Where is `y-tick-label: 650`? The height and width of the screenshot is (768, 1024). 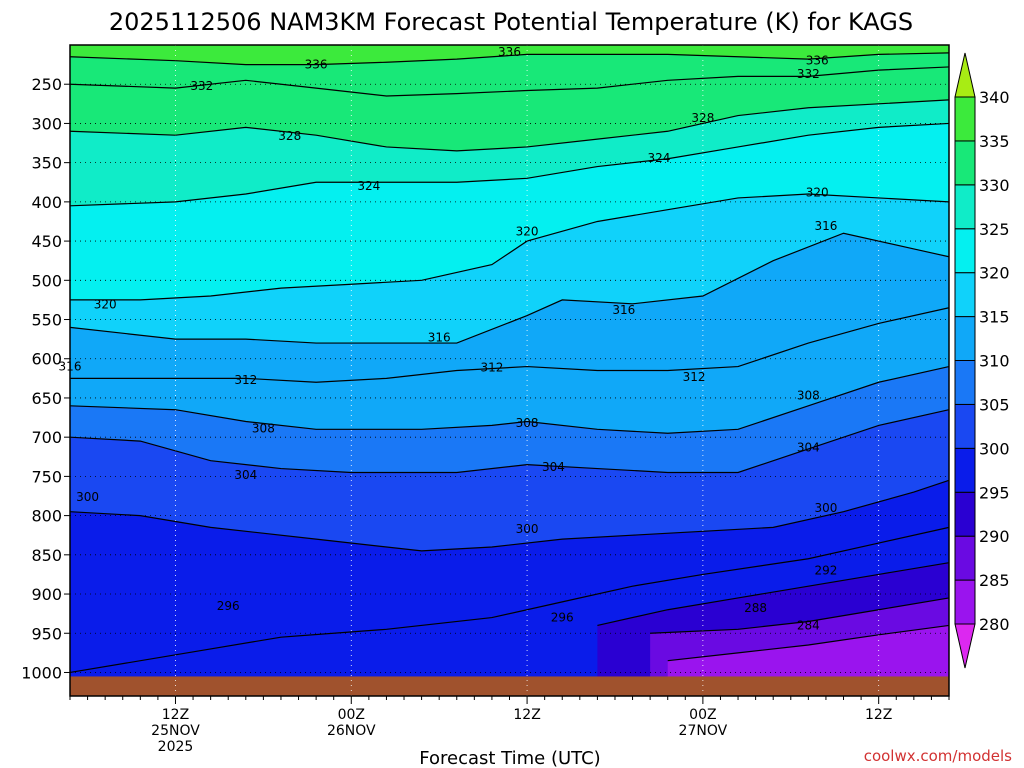 y-tick-label: 650 is located at coordinates (46, 398).